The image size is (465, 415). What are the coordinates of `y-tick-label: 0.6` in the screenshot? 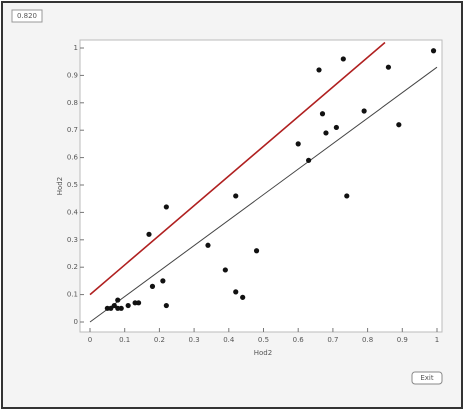 It's located at (73, 158).